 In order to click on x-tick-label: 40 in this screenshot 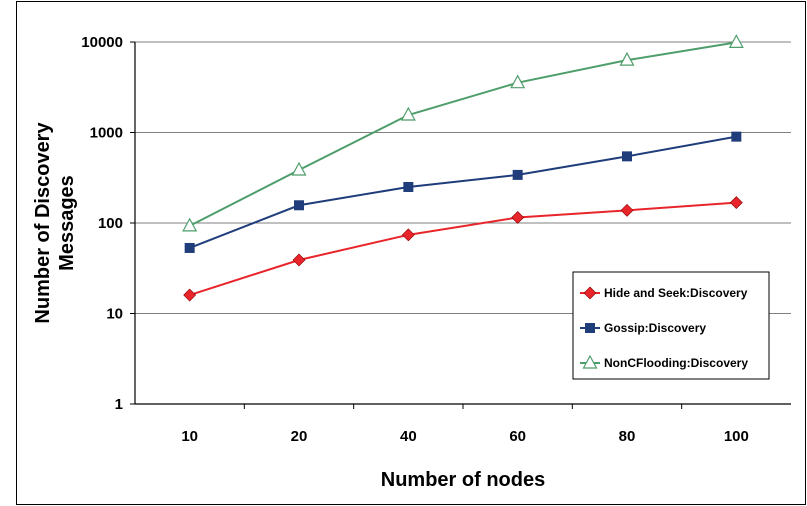, I will do `click(408, 436)`.